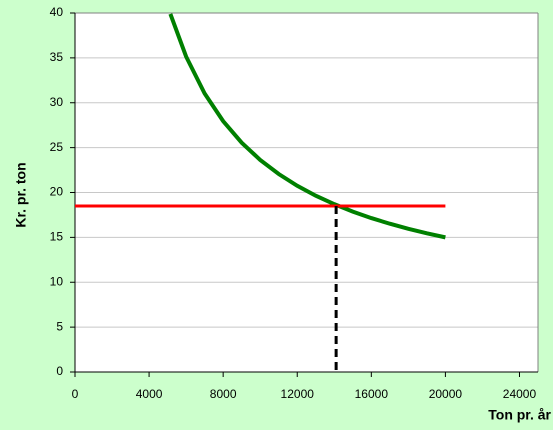 This screenshot has width=553, height=430. I want to click on x-tick-label: 8000, so click(223, 394).